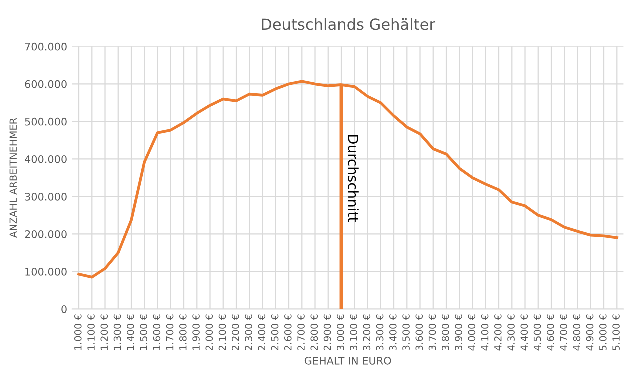 The width and height of the screenshot is (630, 389). Describe the element at coordinates (78, 332) in the screenshot. I see `x-tick-label: 1.000 €` at that location.